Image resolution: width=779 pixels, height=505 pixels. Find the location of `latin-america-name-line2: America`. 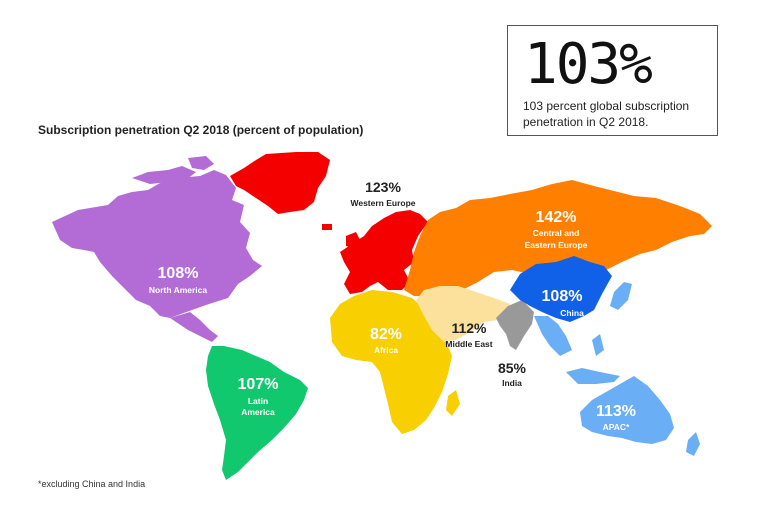

latin-america-name-line2: America is located at coordinates (258, 412).